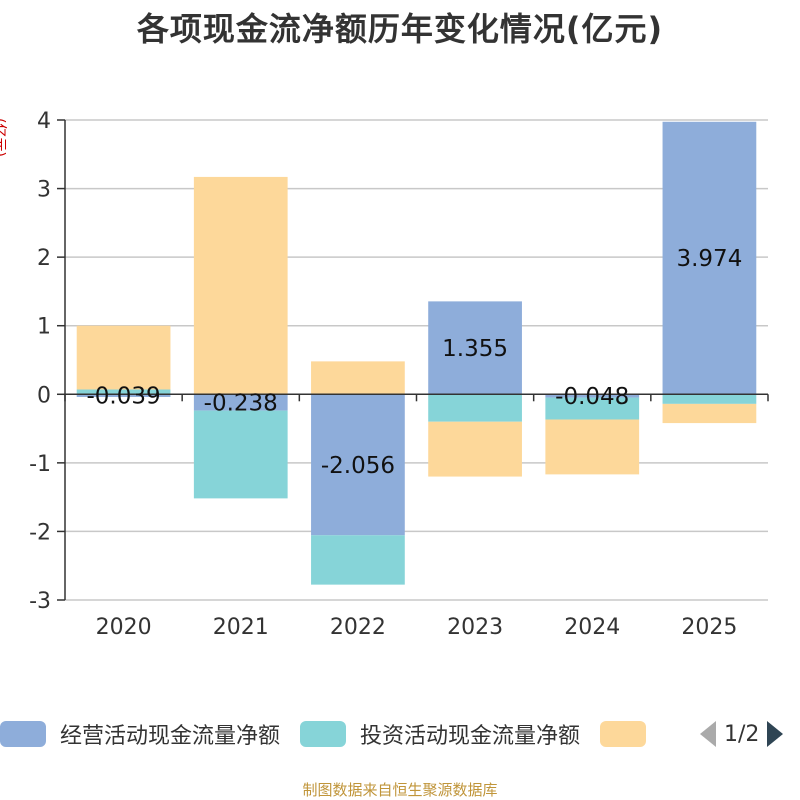  Describe the element at coordinates (44, 258) in the screenshot. I see `y-tick-label: 2` at that location.